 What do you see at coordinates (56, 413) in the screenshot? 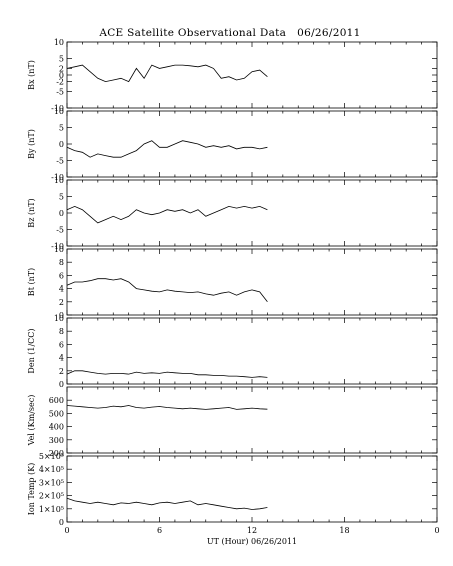
I see `y-tick-label: 500` at bounding box center [56, 413].